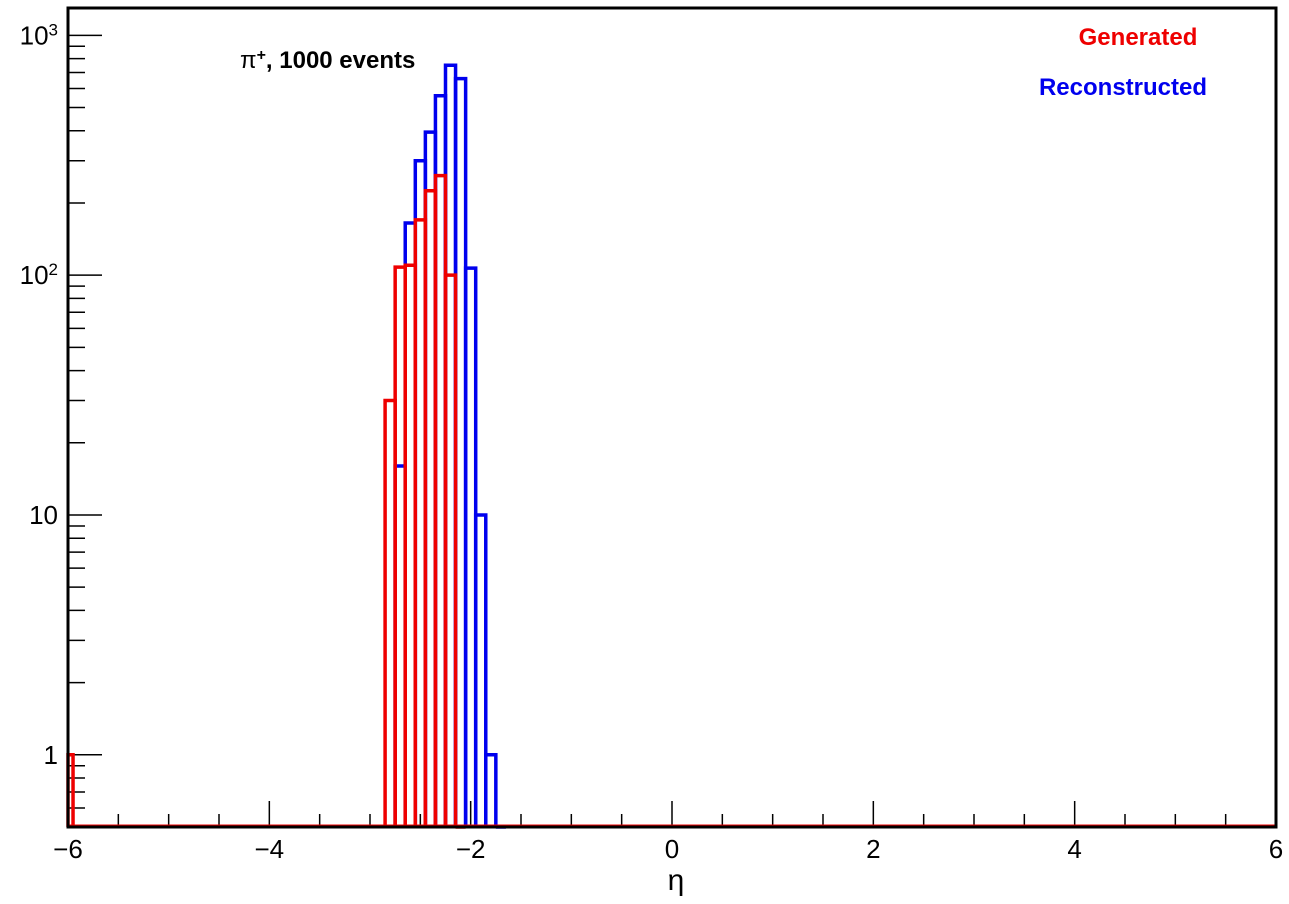 The height and width of the screenshot is (904, 1289). What do you see at coordinates (43, 515) in the screenshot?
I see `y-tick-label: 10` at bounding box center [43, 515].